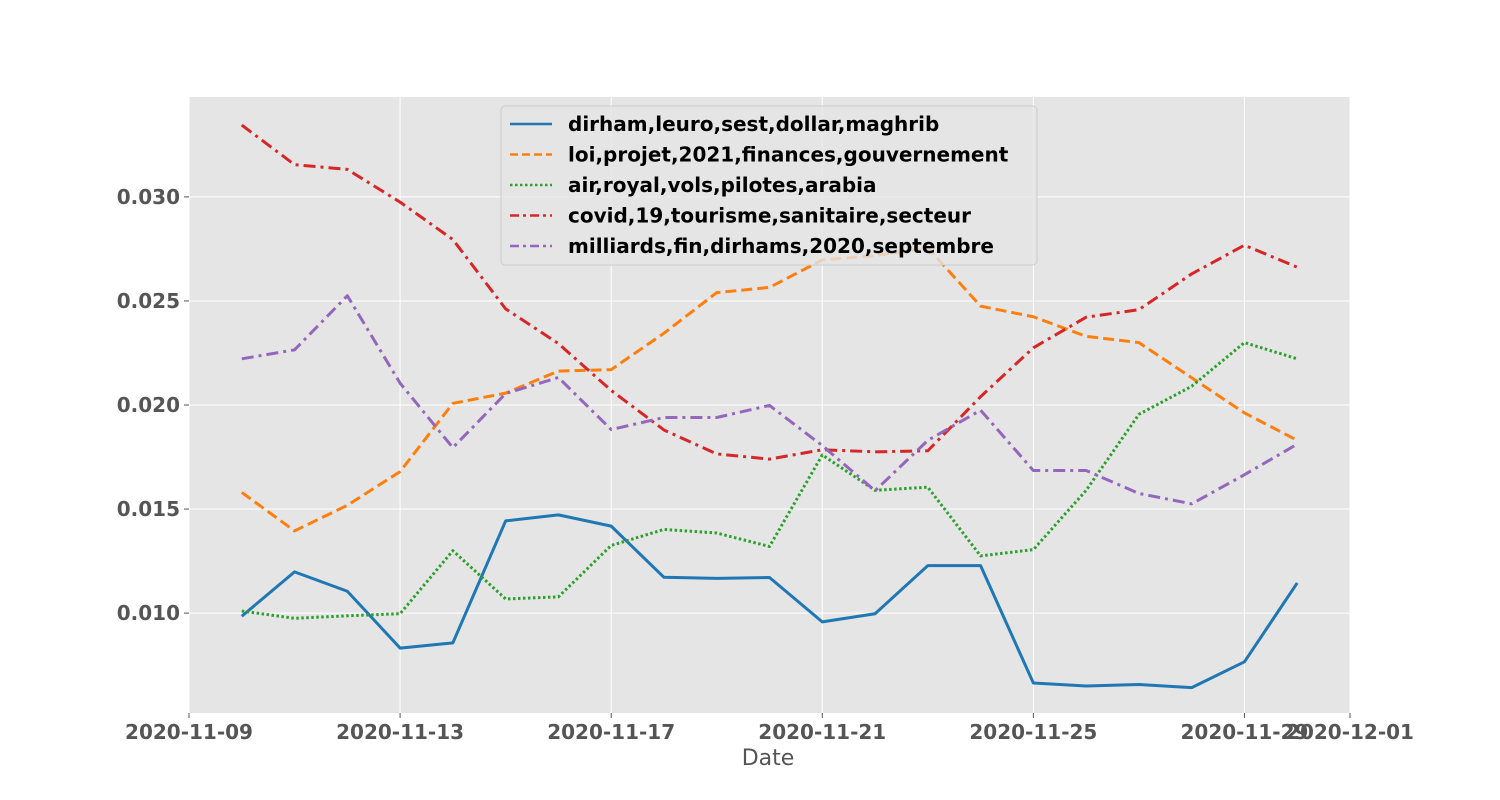 The image size is (1500, 800). Describe the element at coordinates (781, 246) in the screenshot. I see `legend-label: milliards,fin,dirhams,2020,septembre` at that location.